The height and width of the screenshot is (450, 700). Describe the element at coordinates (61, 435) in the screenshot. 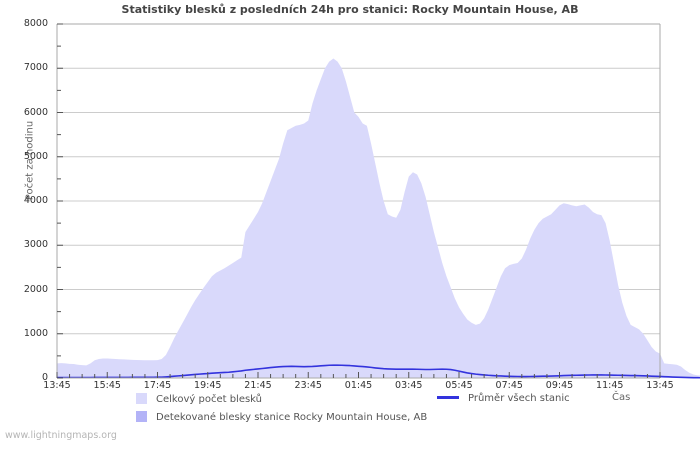

I see `watermark: www.lightningmaps.org` at that location.